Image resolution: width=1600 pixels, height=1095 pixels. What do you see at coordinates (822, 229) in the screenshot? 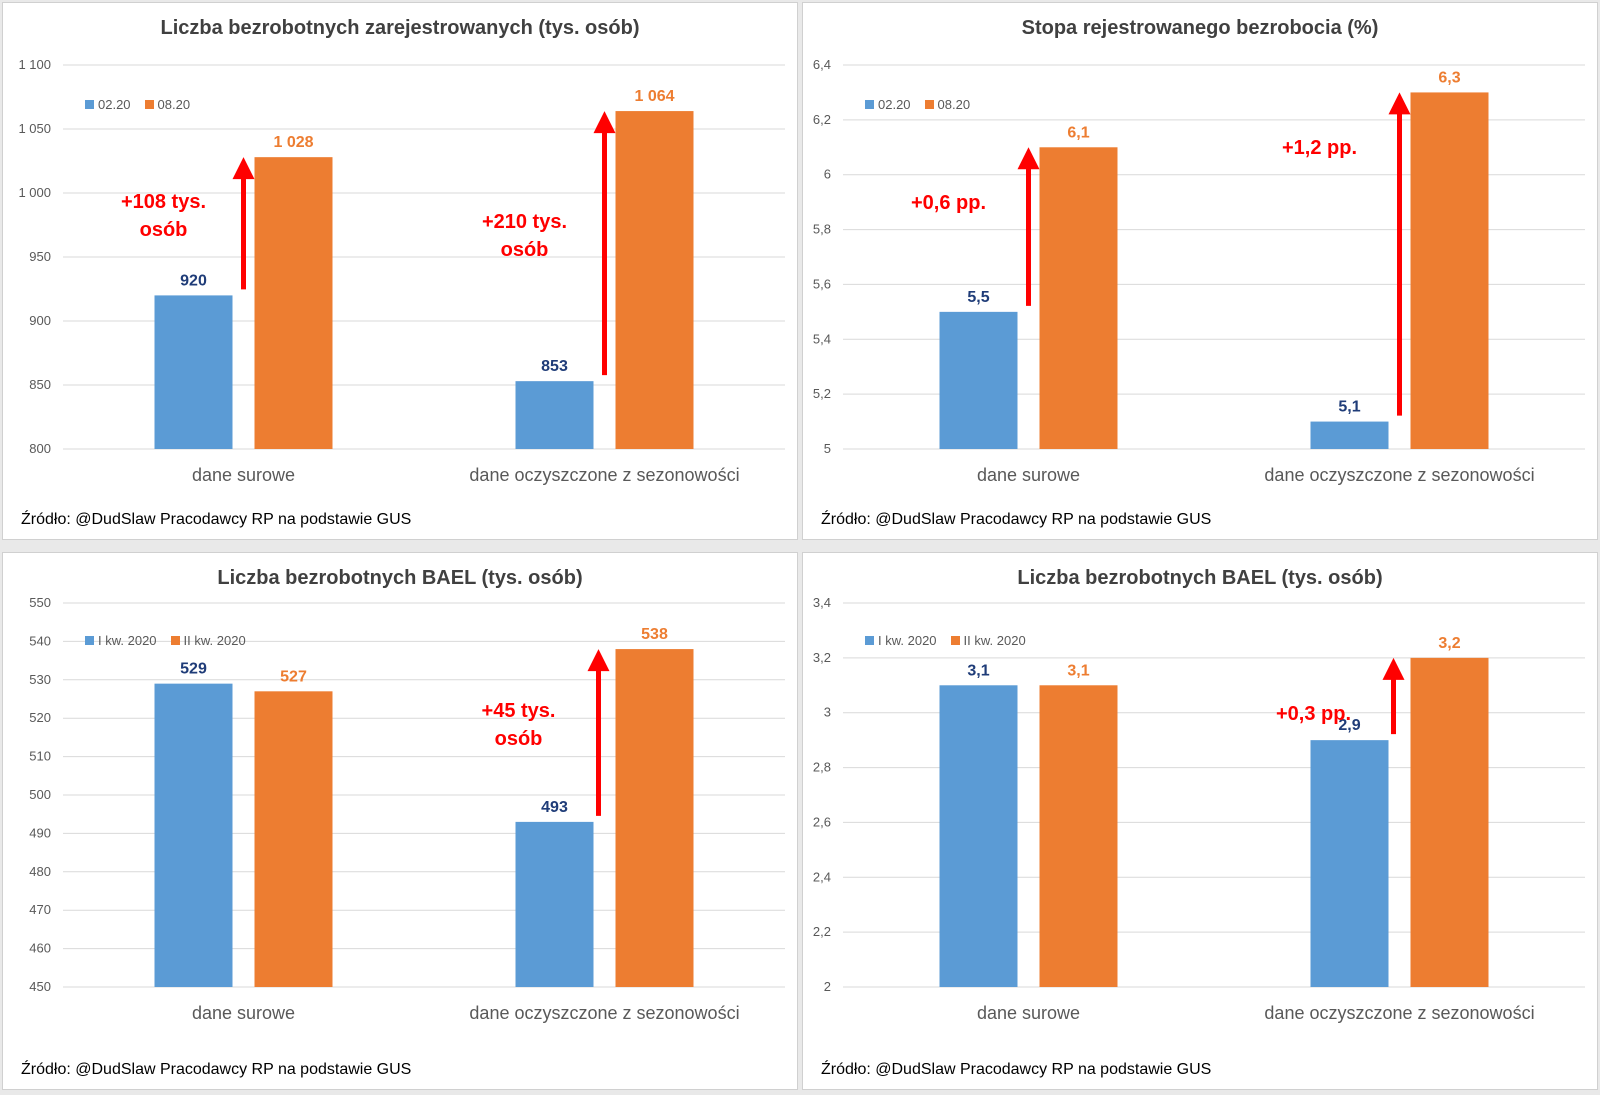
I see `y-tick-label: 5,8` at bounding box center [822, 229].